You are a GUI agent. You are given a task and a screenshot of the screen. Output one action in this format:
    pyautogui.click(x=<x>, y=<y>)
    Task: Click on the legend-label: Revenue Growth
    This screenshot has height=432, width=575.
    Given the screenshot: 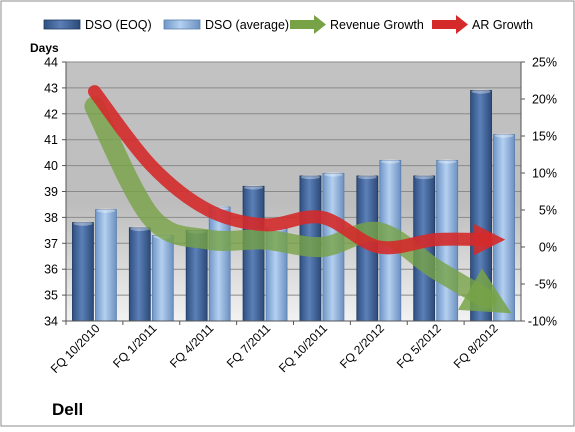 What is the action you would take?
    pyautogui.click(x=377, y=25)
    